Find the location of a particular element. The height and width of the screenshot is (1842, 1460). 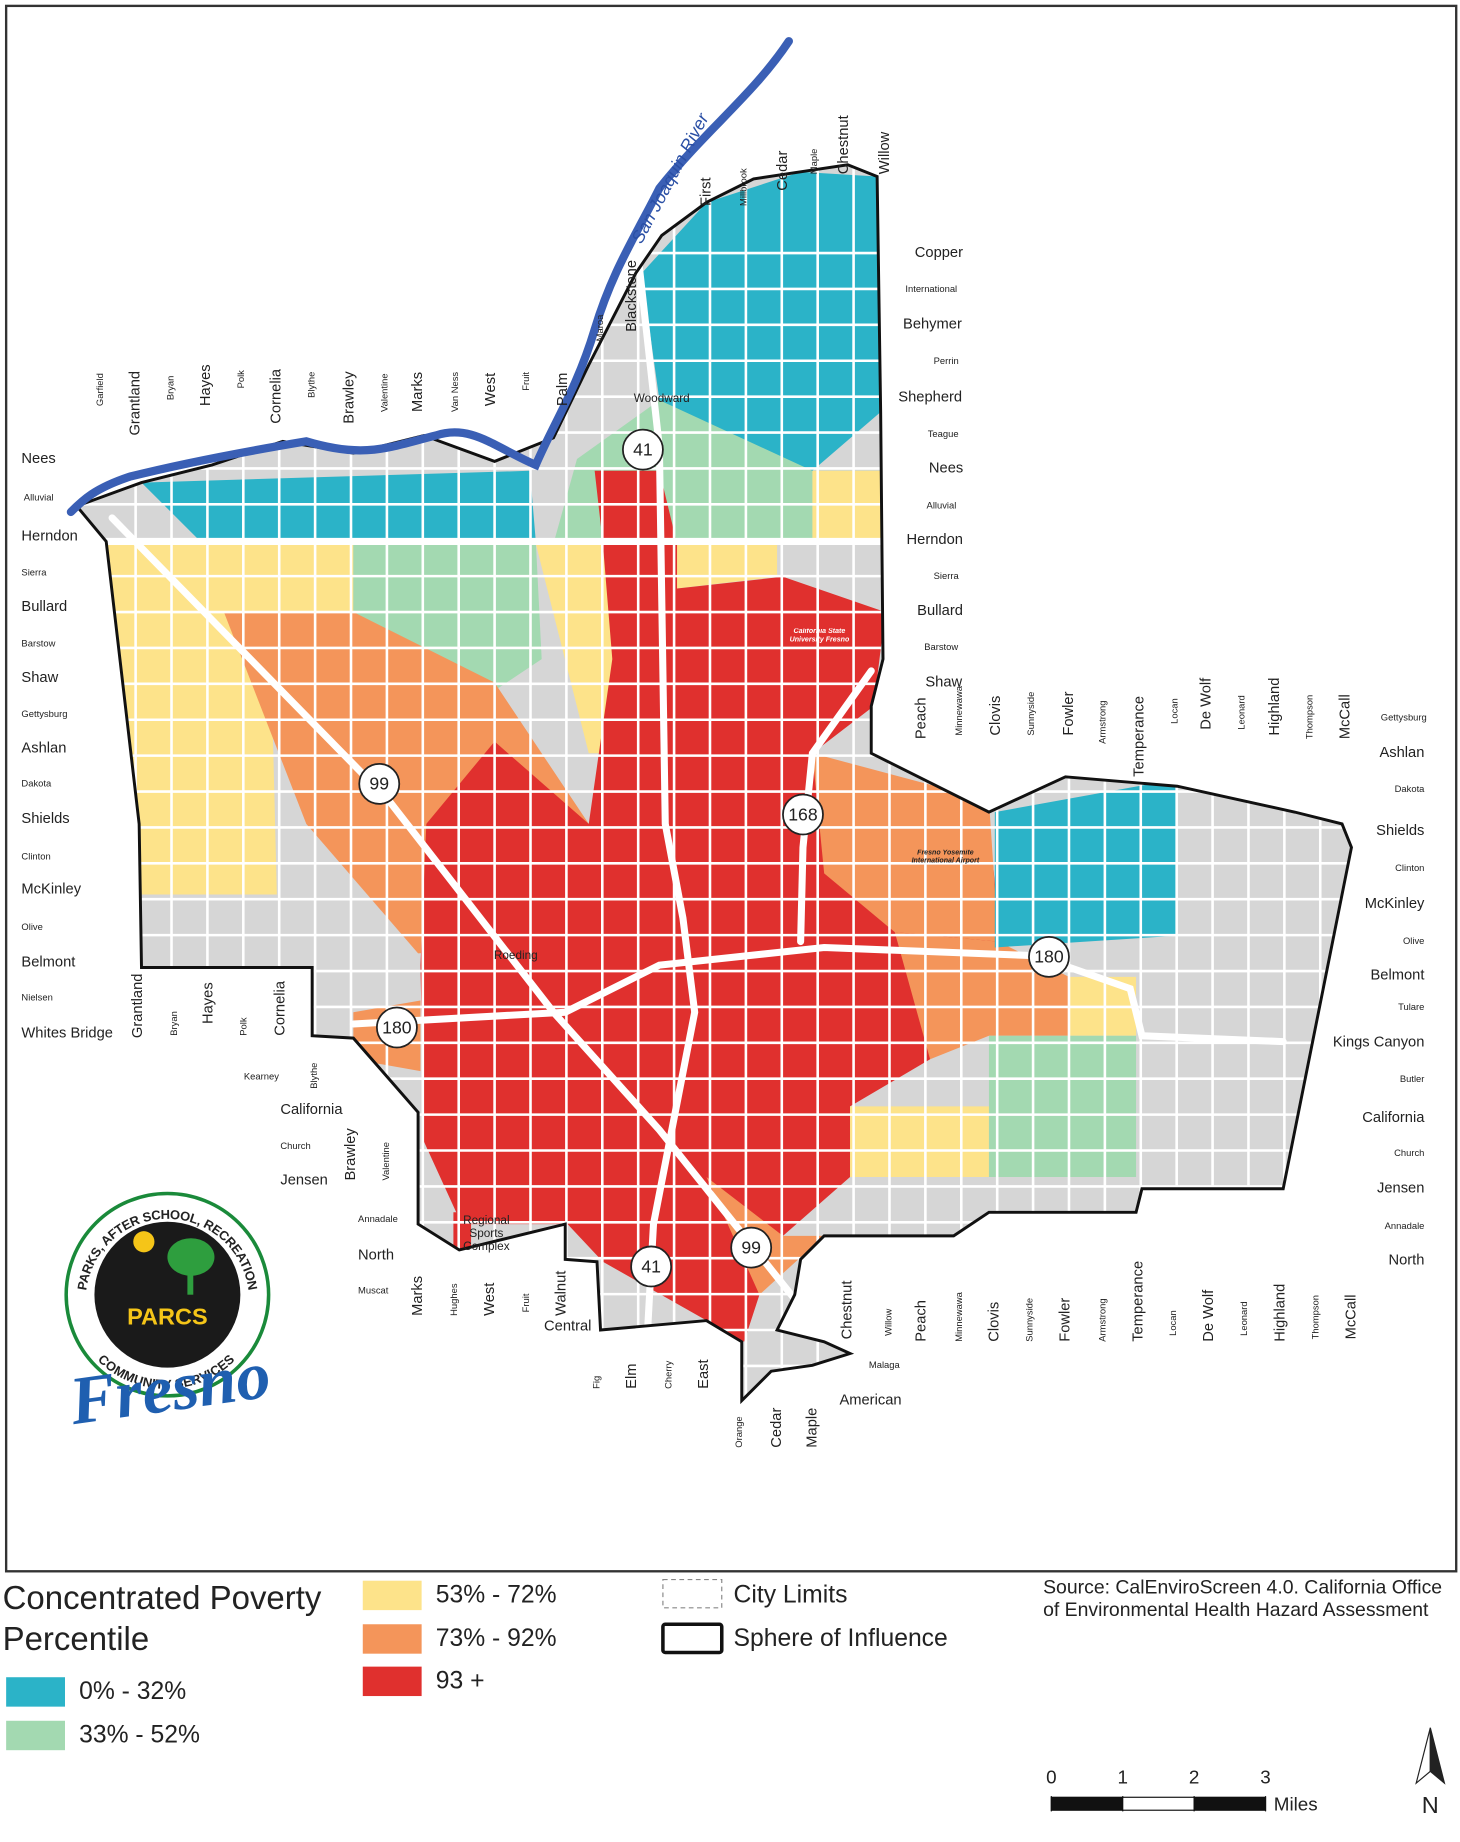

street-label: Hayes is located at coordinates (208, 1003).